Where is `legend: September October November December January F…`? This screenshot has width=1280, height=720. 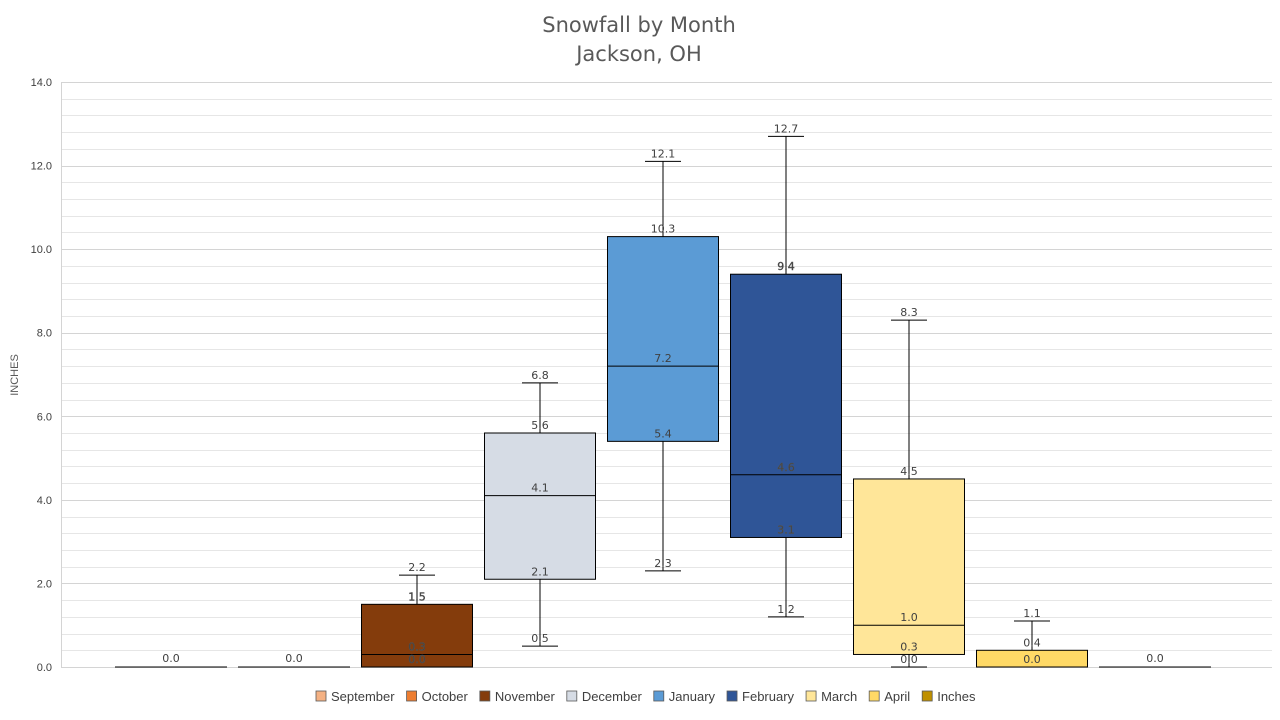 legend: September October November December January F… is located at coordinates (645, 696).